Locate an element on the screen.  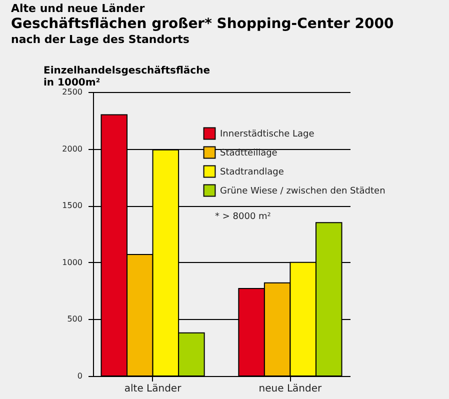
y-axis-title: Einzelhandelsgeschäftsfläche in 1000m² is located at coordinates (127, 77).